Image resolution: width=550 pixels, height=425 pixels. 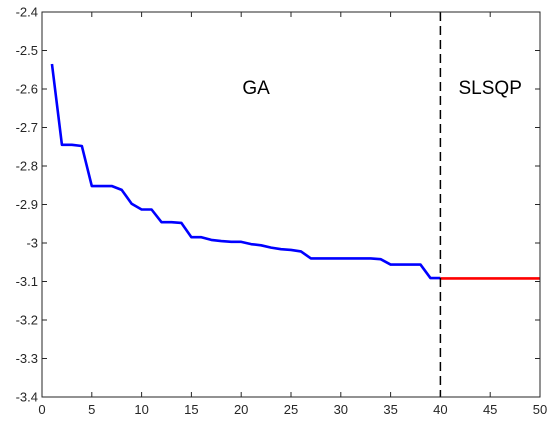 What do you see at coordinates (27, 12) in the screenshot?
I see `y-tick-label: -2.4` at bounding box center [27, 12].